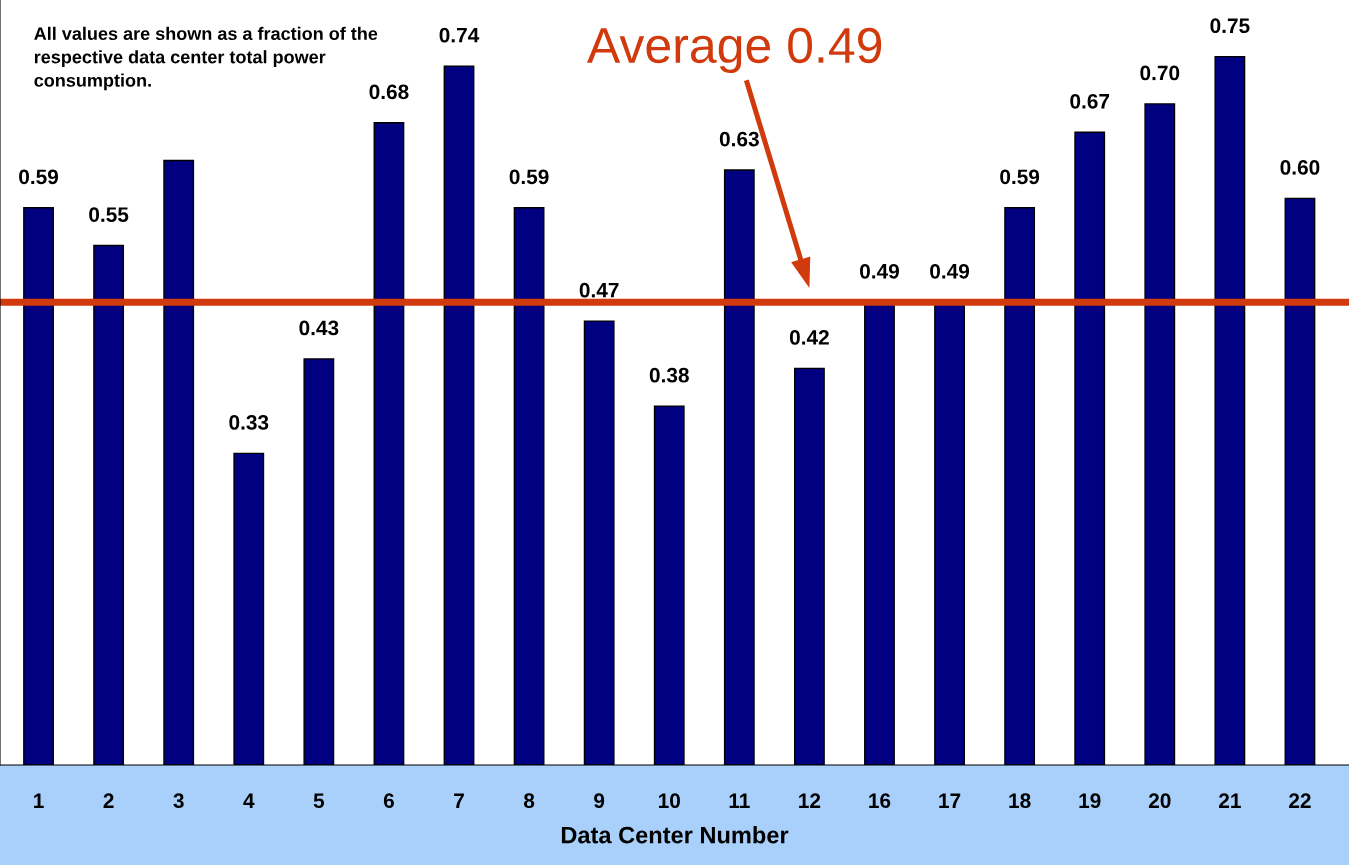  Describe the element at coordinates (249, 800) in the screenshot. I see `x-tick-label: 4` at that location.